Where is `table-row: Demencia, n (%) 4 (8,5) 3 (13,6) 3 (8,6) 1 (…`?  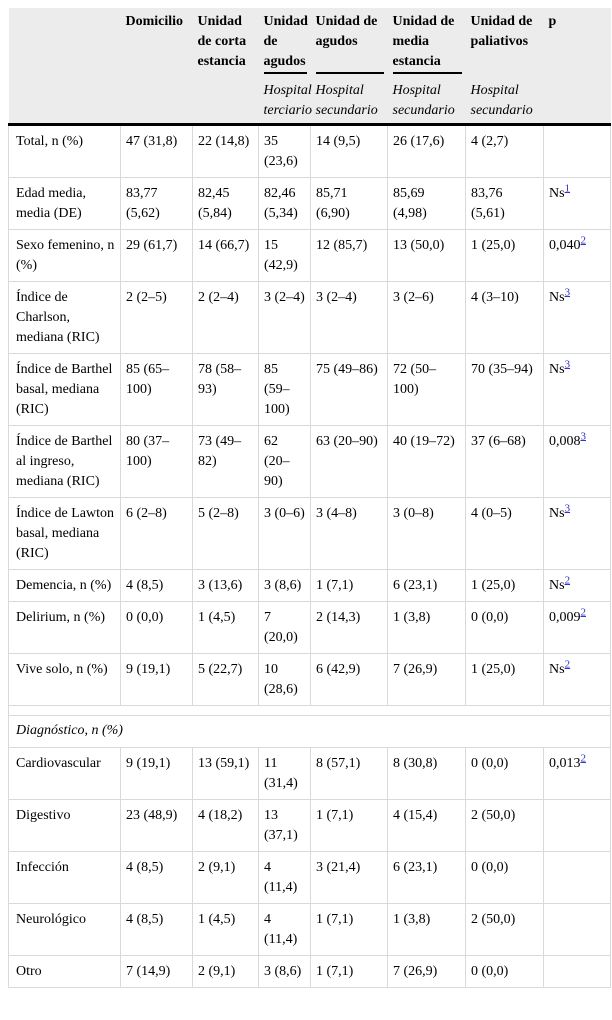 table-row: Demencia, n (%) 4 (8,5) 3 (13,6) 3 (8,6) 1 (… is located at coordinates (309, 585).